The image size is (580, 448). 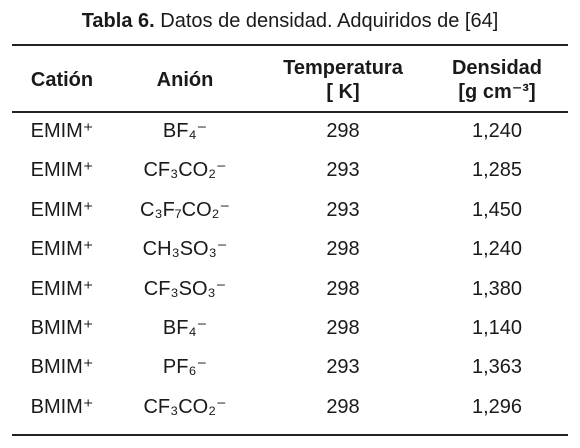 I want to click on caption-text: Datos de densidad. Adquiridos de [64], so click(x=329, y=21).